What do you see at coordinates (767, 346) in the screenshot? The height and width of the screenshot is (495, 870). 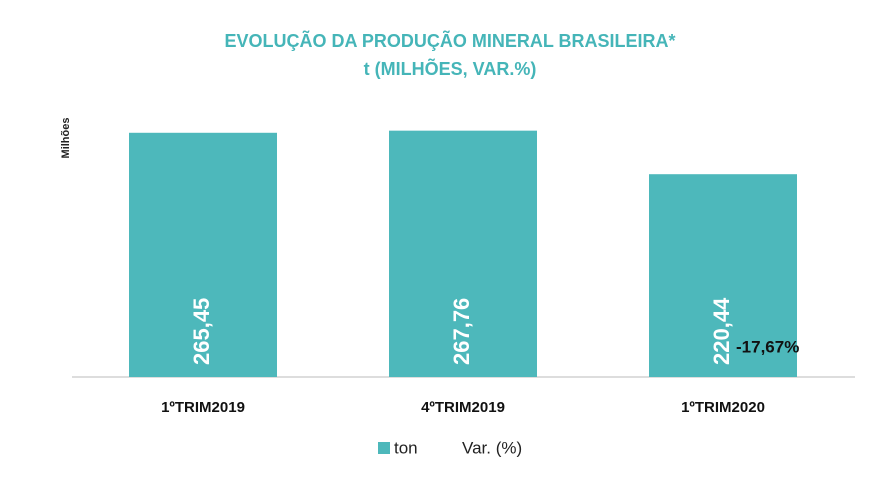 I see `variation-label: -17,67%` at bounding box center [767, 346].